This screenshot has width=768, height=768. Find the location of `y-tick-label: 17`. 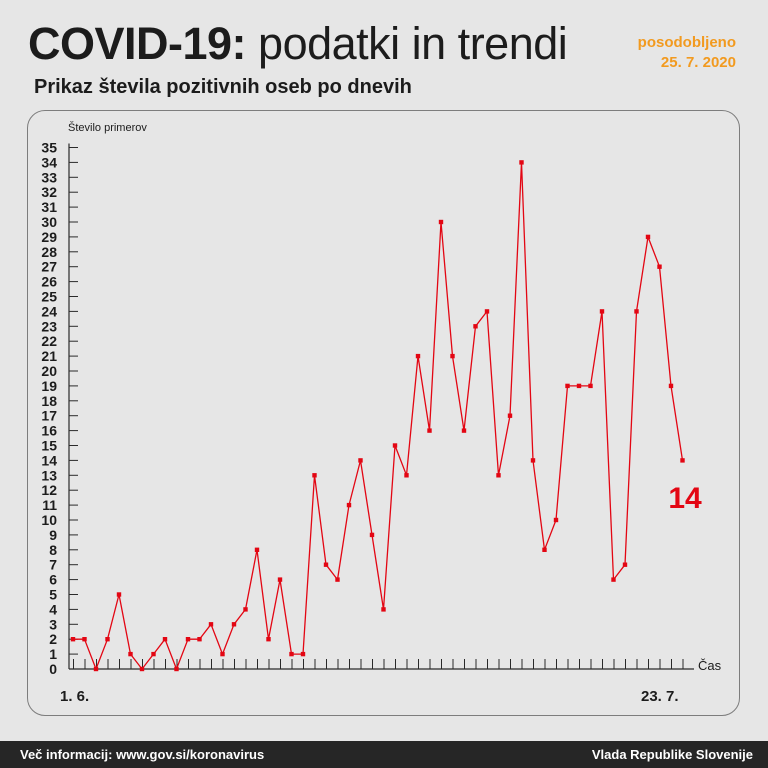

y-tick-label: 17 is located at coordinates (49, 416).